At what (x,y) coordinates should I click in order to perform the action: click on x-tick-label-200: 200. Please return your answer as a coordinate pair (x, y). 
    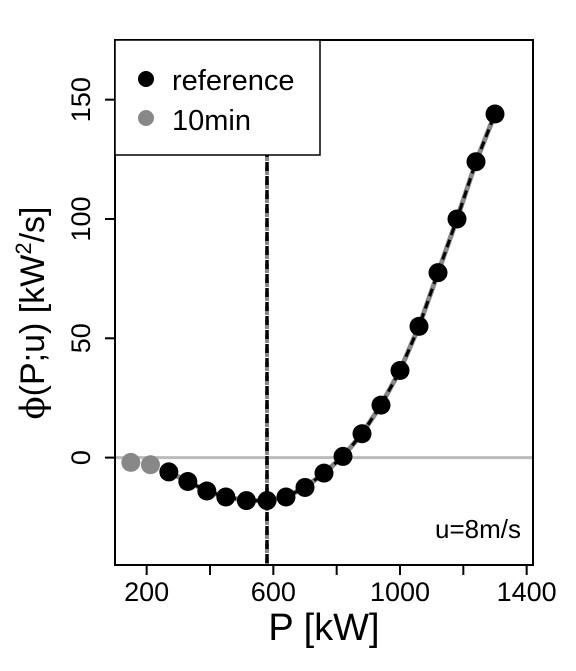
    Looking at the image, I should click on (146, 592).